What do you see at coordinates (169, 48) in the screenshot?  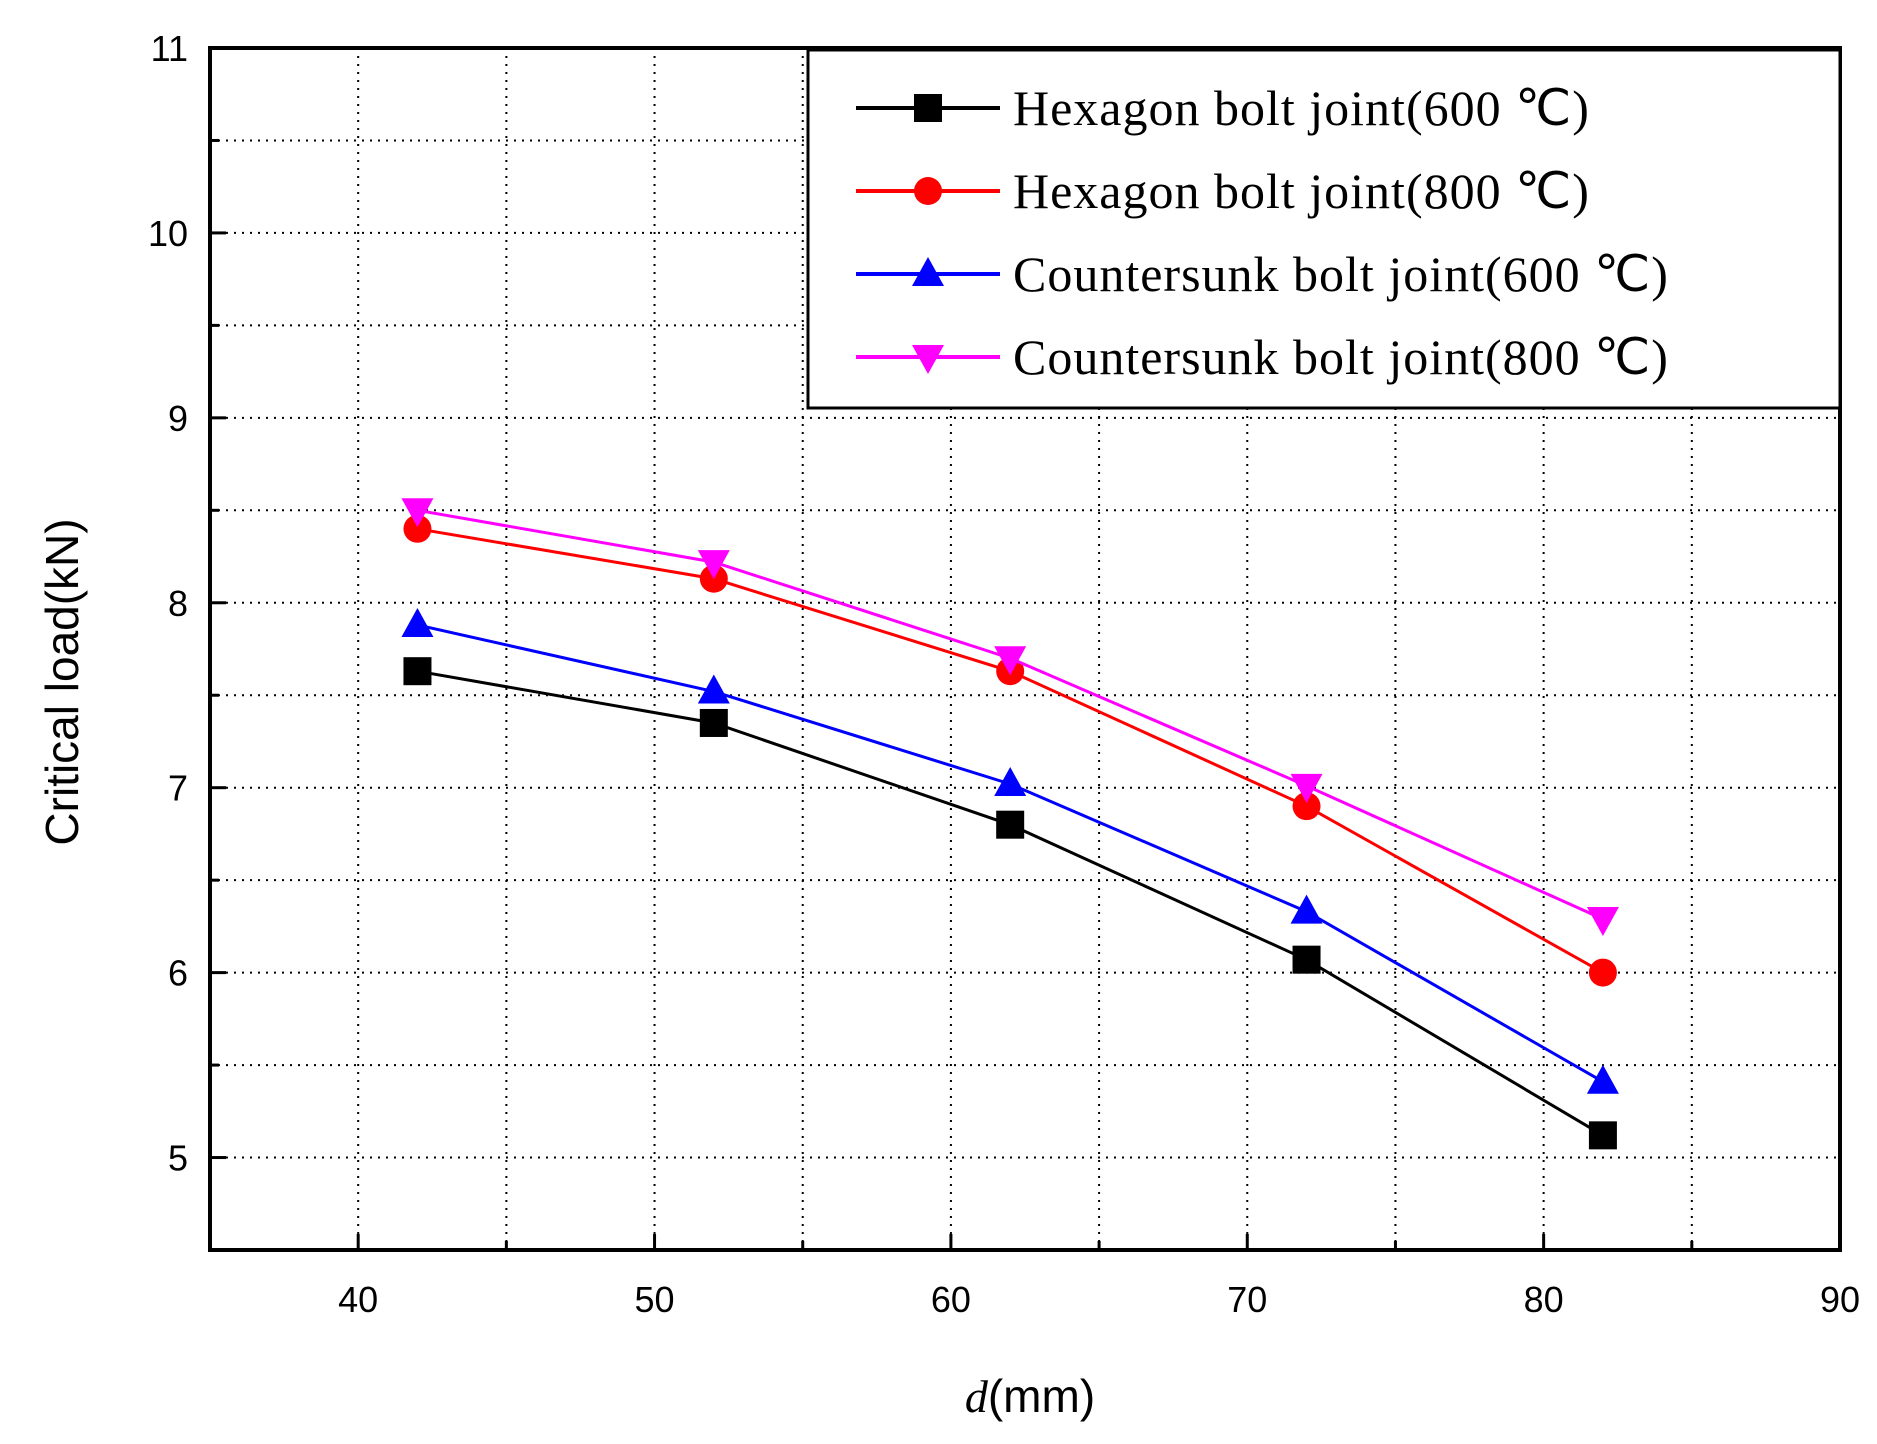 I see `y-tick-label: 11` at bounding box center [169, 48].